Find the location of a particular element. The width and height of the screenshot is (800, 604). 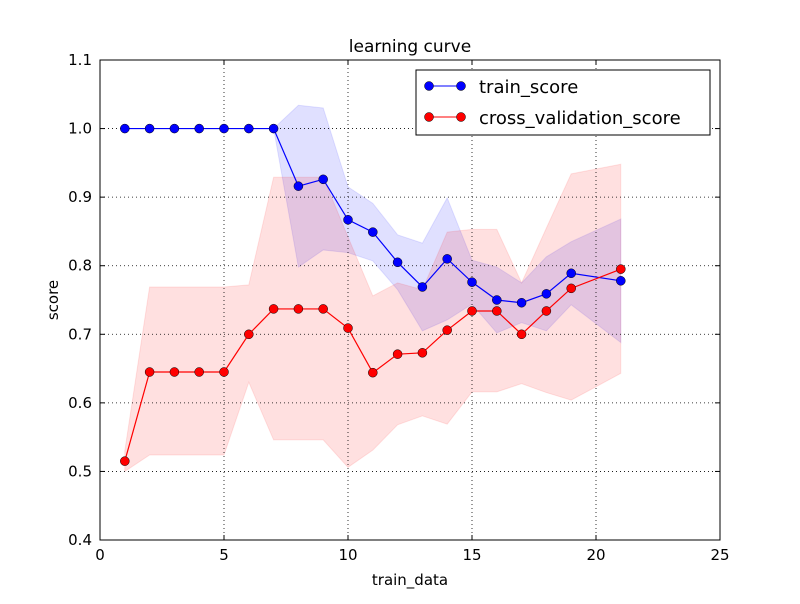

y-tick-label: 0.9 is located at coordinates (80, 197).